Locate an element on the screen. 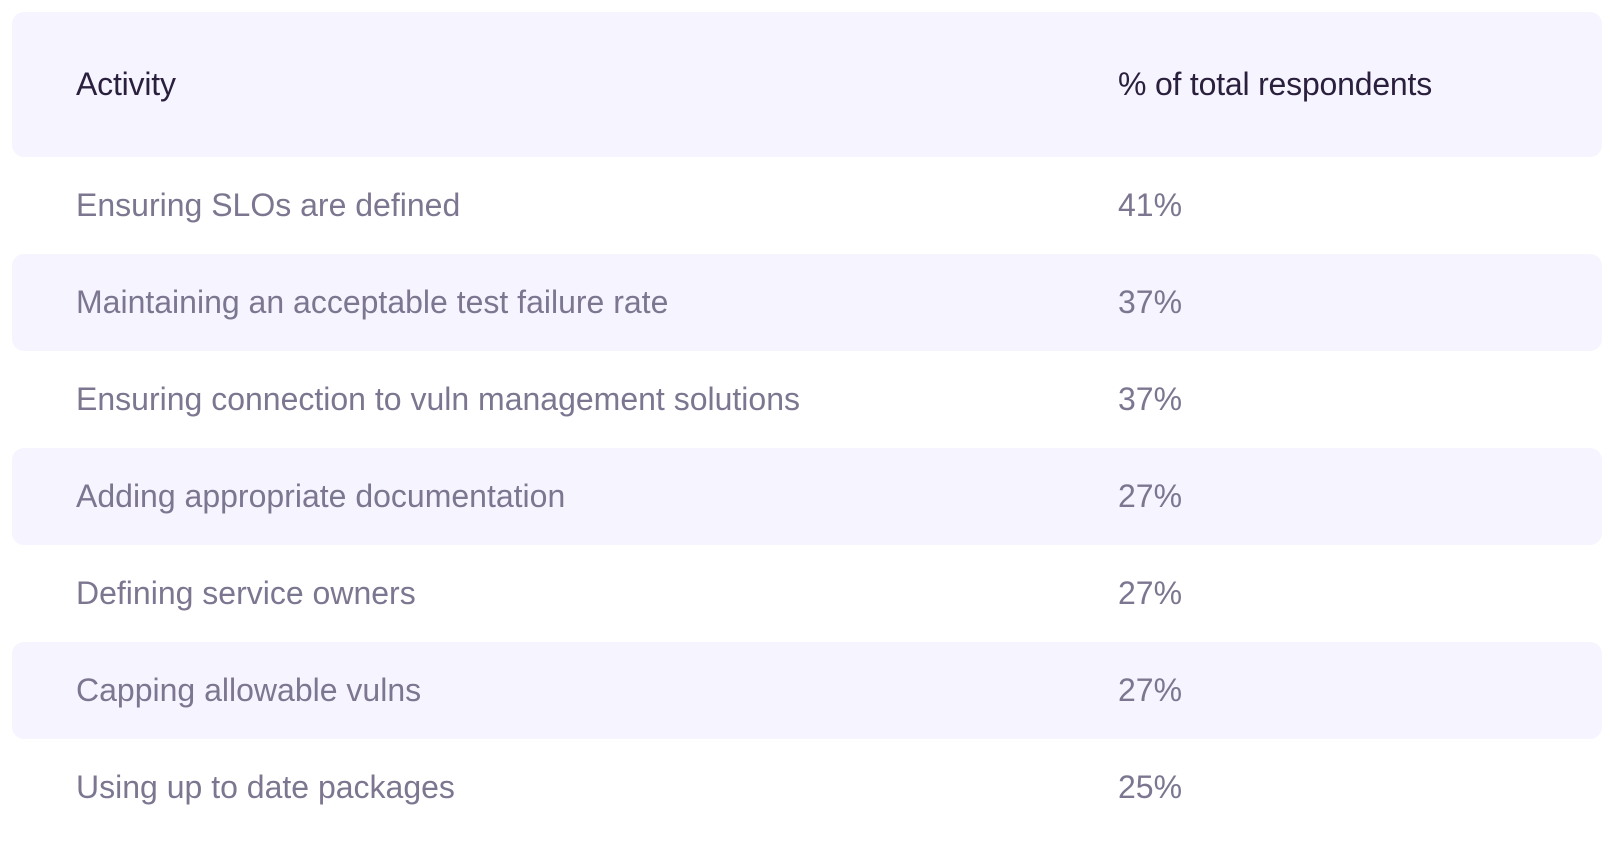 The height and width of the screenshot is (844, 1614). header-activity: Activity is located at coordinates (126, 84).